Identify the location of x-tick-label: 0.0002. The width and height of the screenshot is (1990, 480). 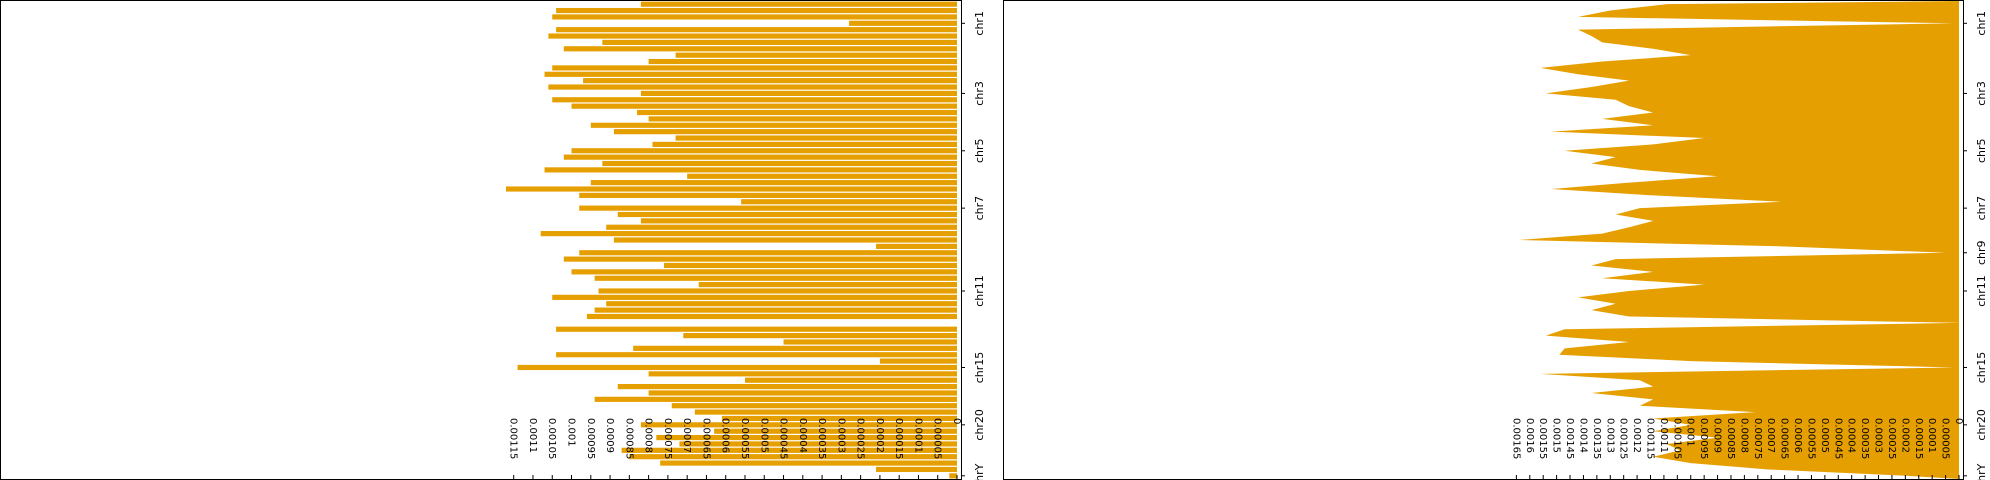
(879, 435).